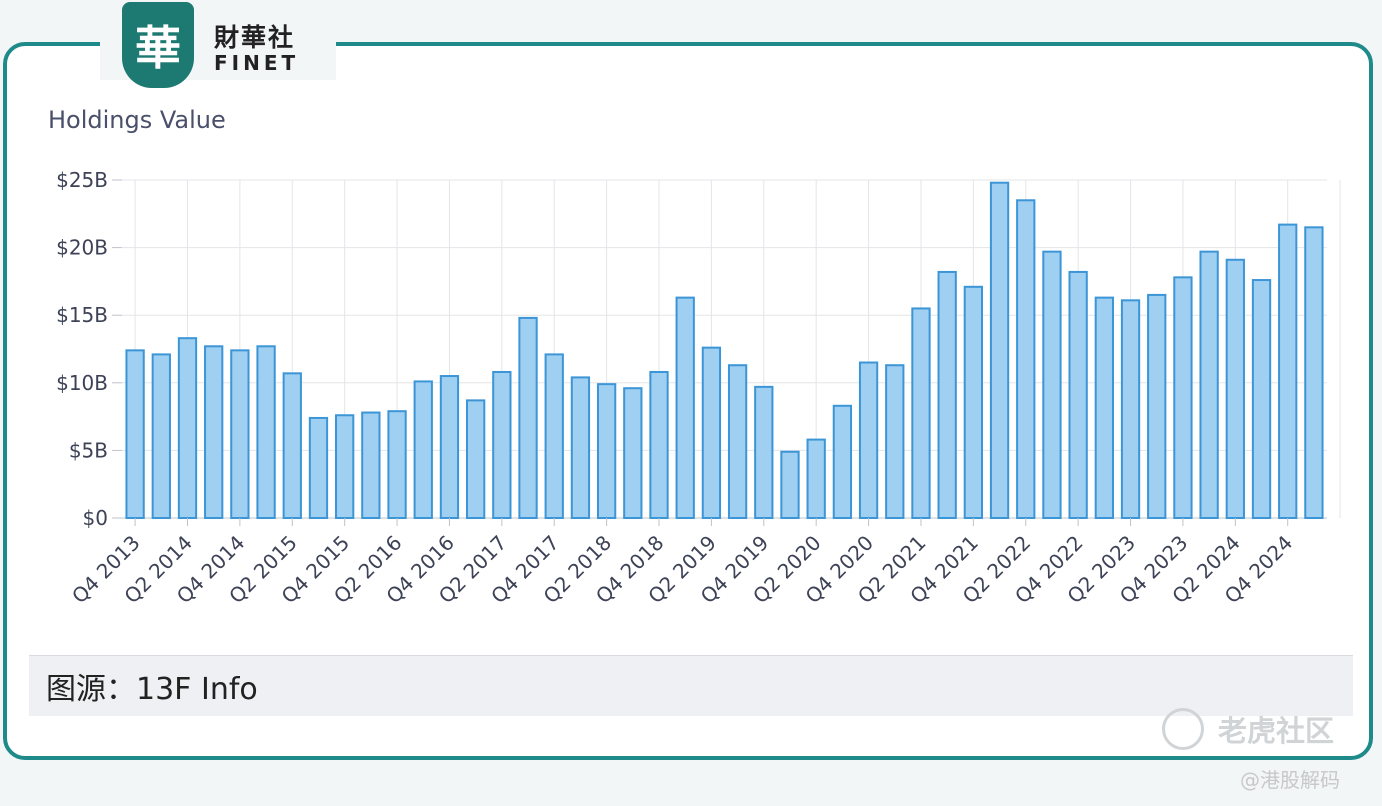 The width and height of the screenshot is (1382, 806). I want to click on tiger-community-icon, so click(1183, 729).